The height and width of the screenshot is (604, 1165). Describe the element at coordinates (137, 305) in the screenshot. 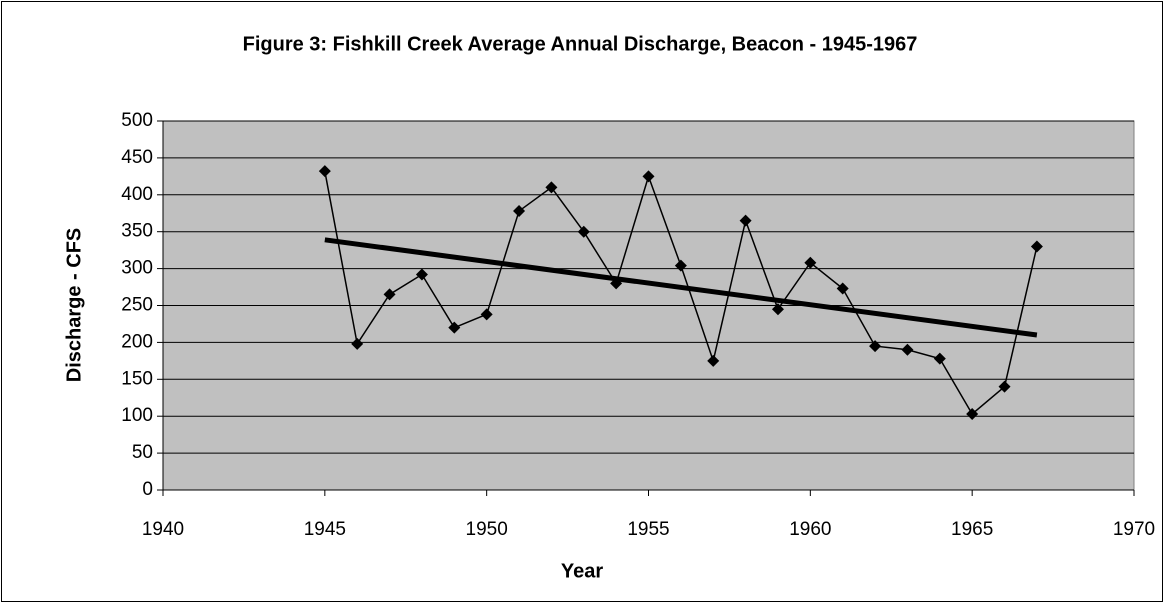

I see `y-tick-label: 250` at that location.